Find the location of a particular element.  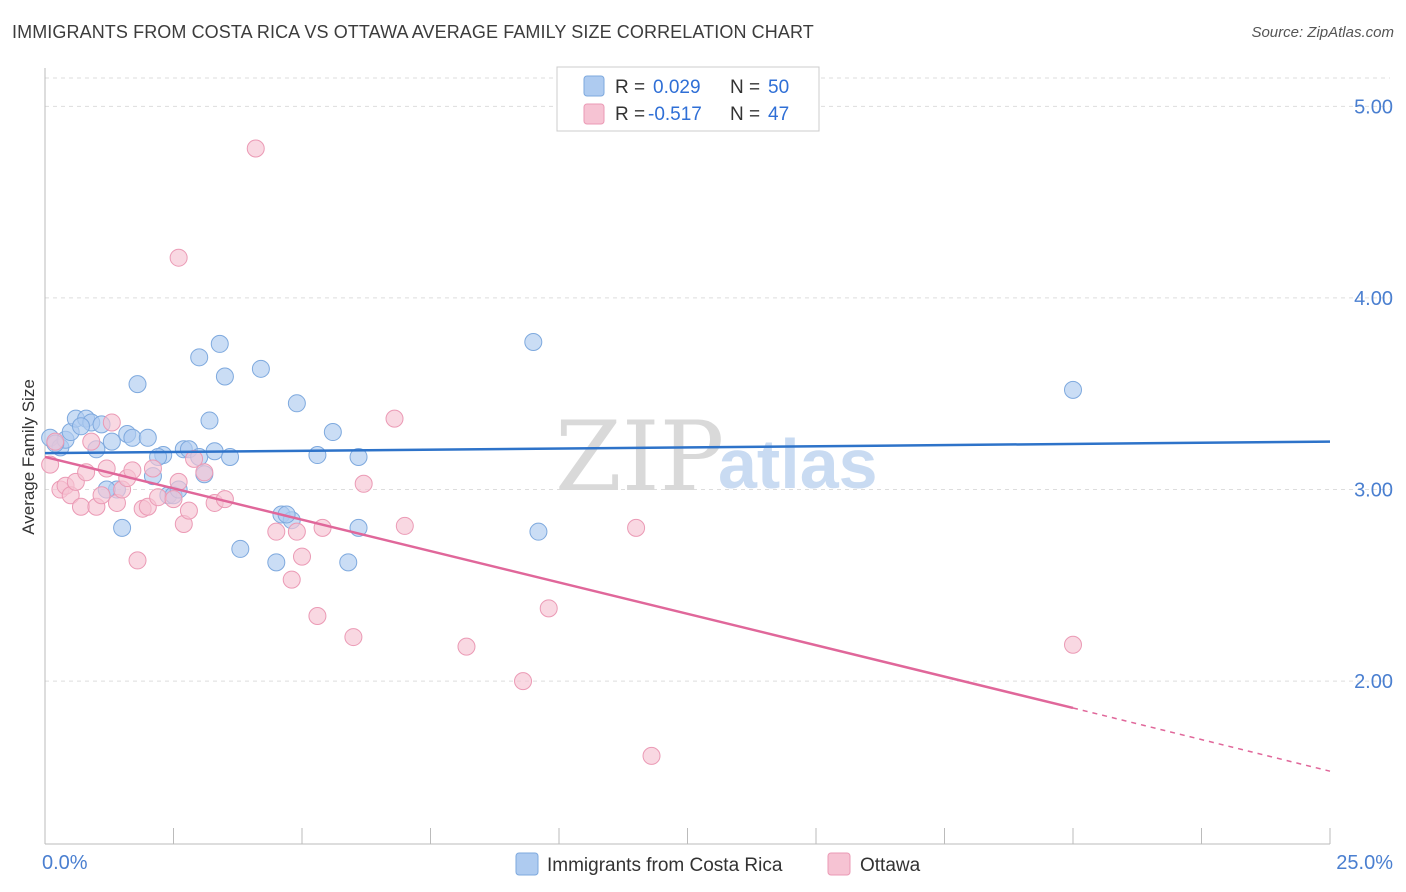

costa-rica-trend-line is located at coordinates (687, 447).